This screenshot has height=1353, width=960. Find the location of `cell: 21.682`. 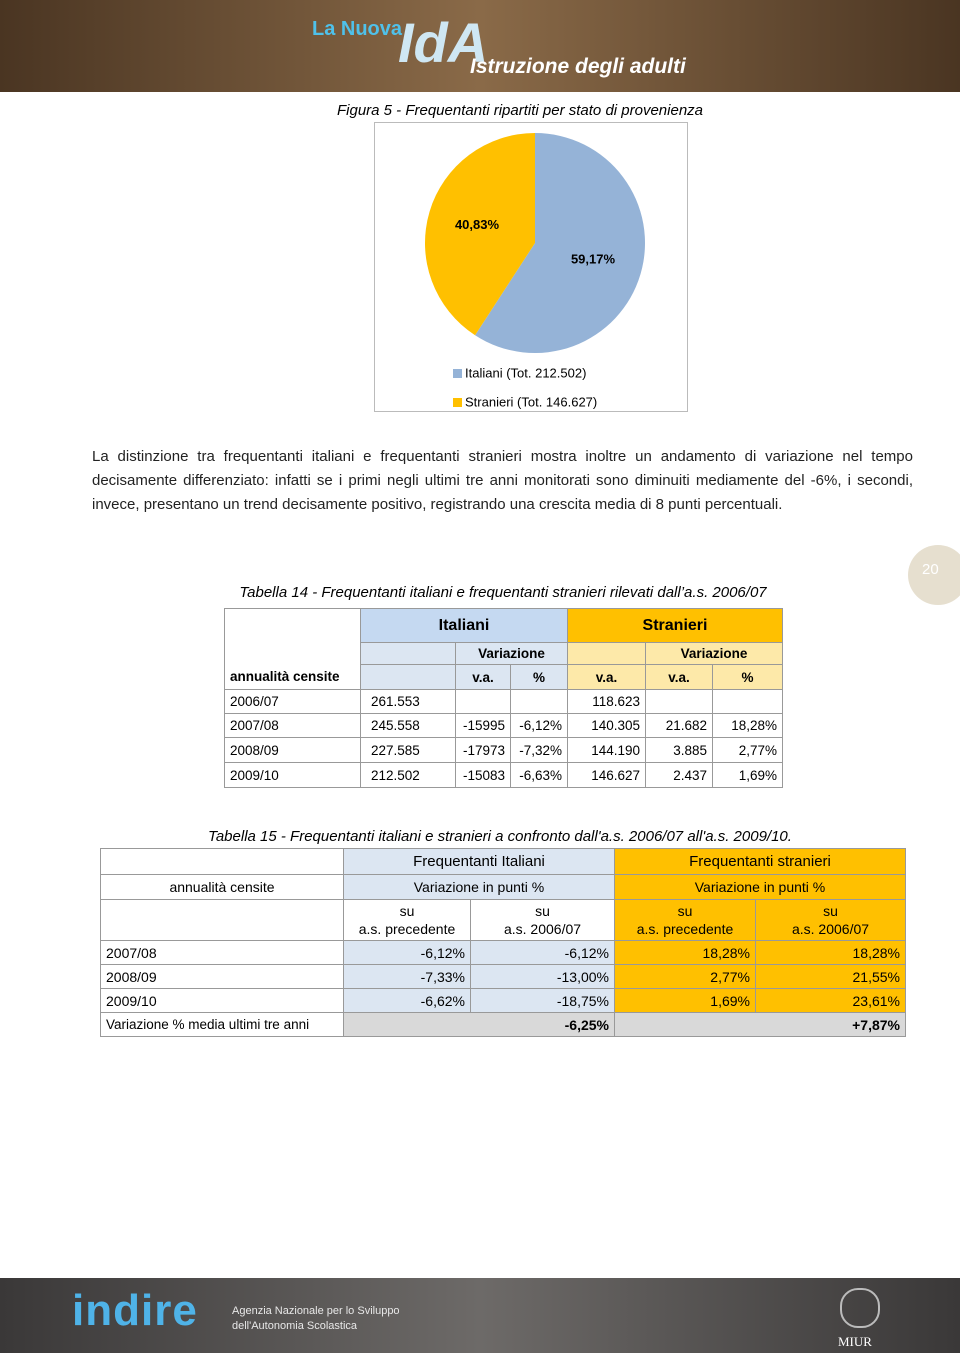

cell: 21.682 is located at coordinates (679, 725).